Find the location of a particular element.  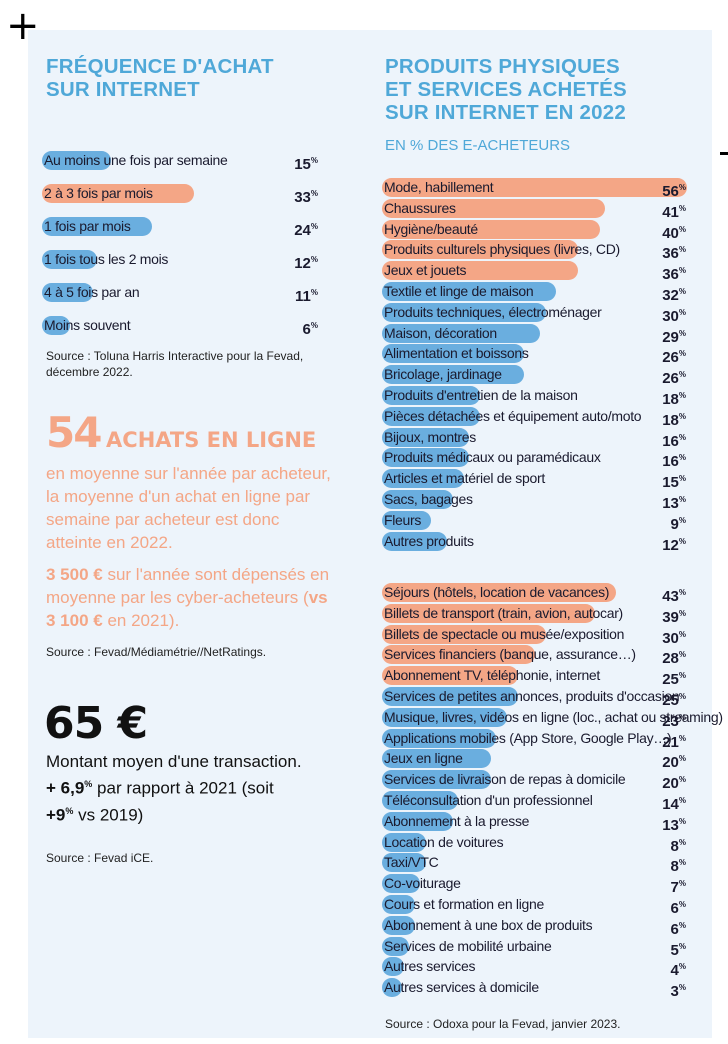

bar-value: 6% is located at coordinates (310, 329).